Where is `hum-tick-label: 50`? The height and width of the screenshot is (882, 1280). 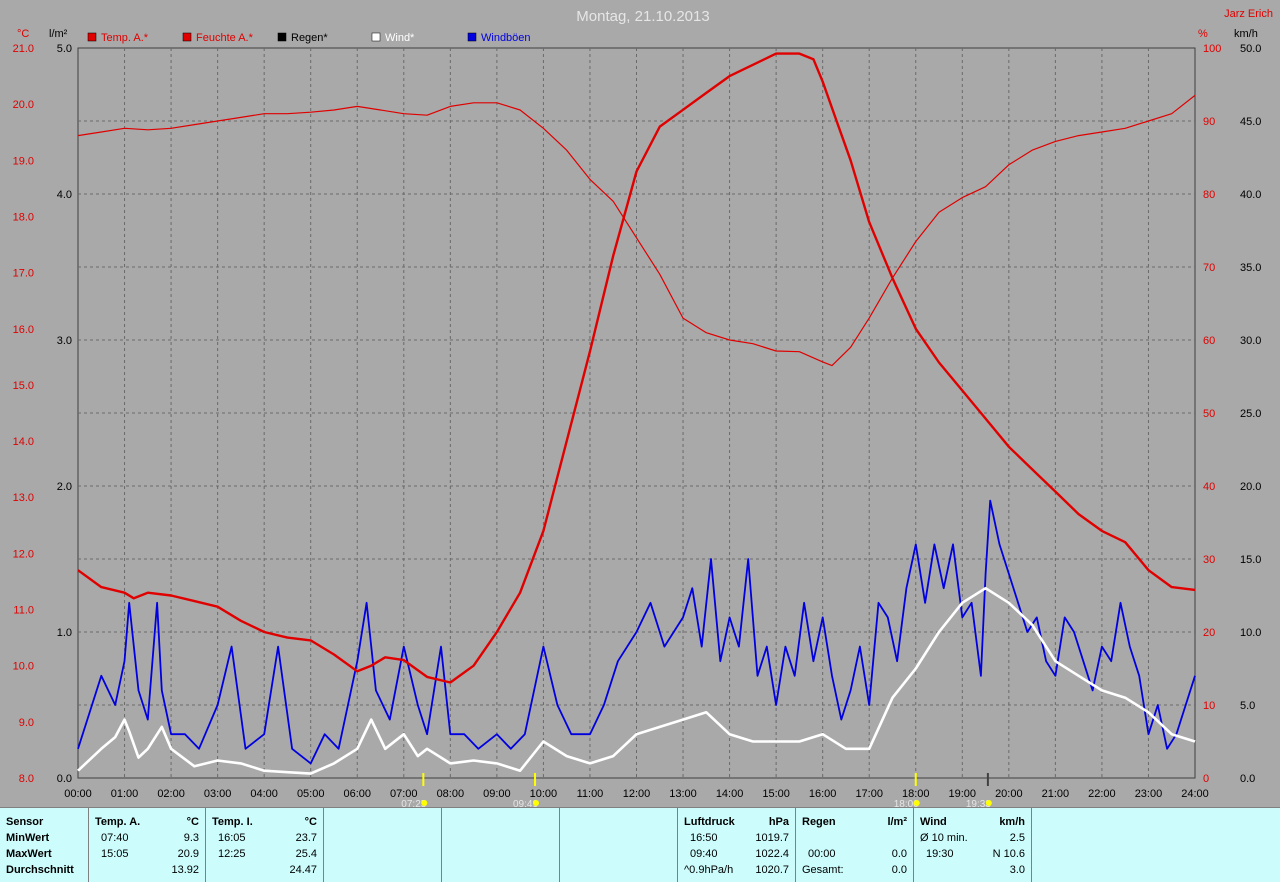 hum-tick-label: 50 is located at coordinates (1209, 414).